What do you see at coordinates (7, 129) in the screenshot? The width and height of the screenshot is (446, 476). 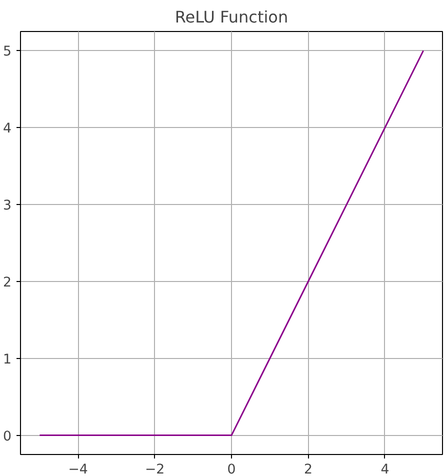 I see `y-tick-label: 4` at bounding box center [7, 129].